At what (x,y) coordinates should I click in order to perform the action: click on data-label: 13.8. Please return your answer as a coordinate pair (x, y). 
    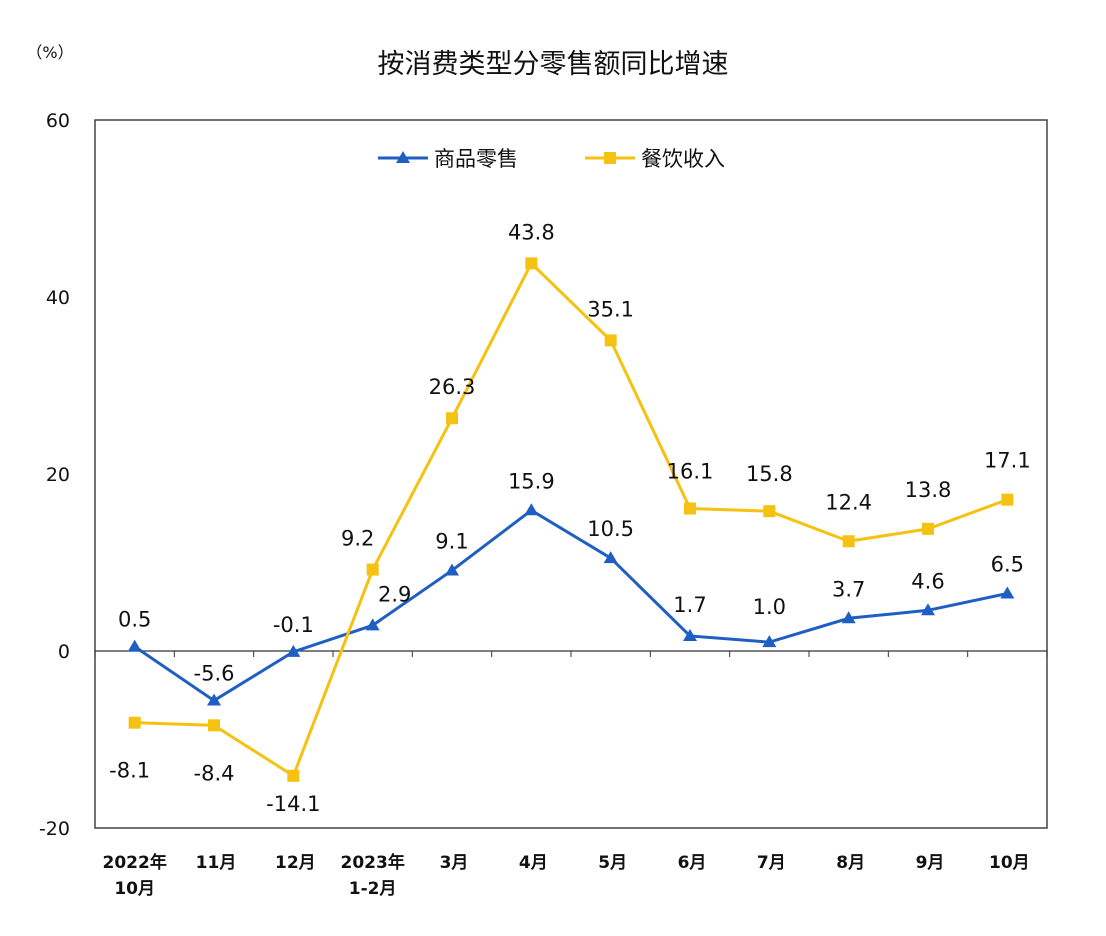
    Looking at the image, I should click on (928, 490).